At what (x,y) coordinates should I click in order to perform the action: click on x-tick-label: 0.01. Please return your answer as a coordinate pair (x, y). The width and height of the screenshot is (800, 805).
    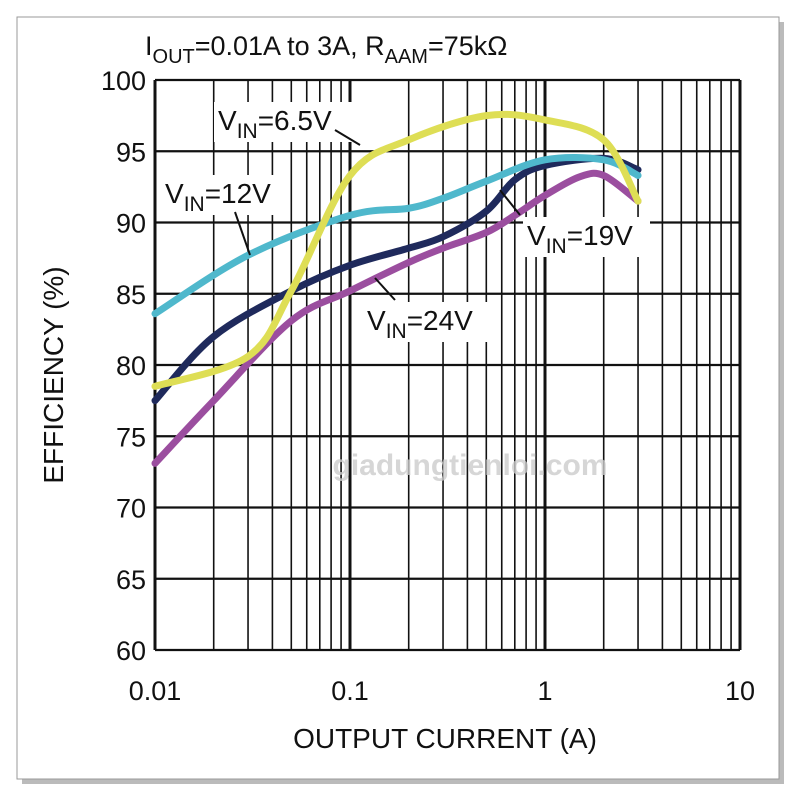
    Looking at the image, I should click on (155, 691).